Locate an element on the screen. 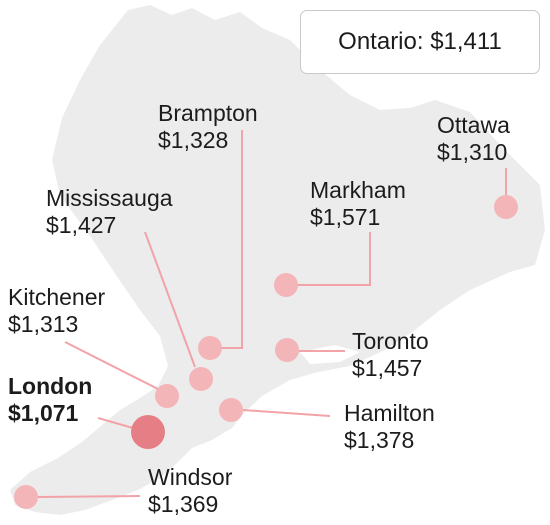 The width and height of the screenshot is (550, 525). city-marker-windsor is located at coordinates (26, 497).